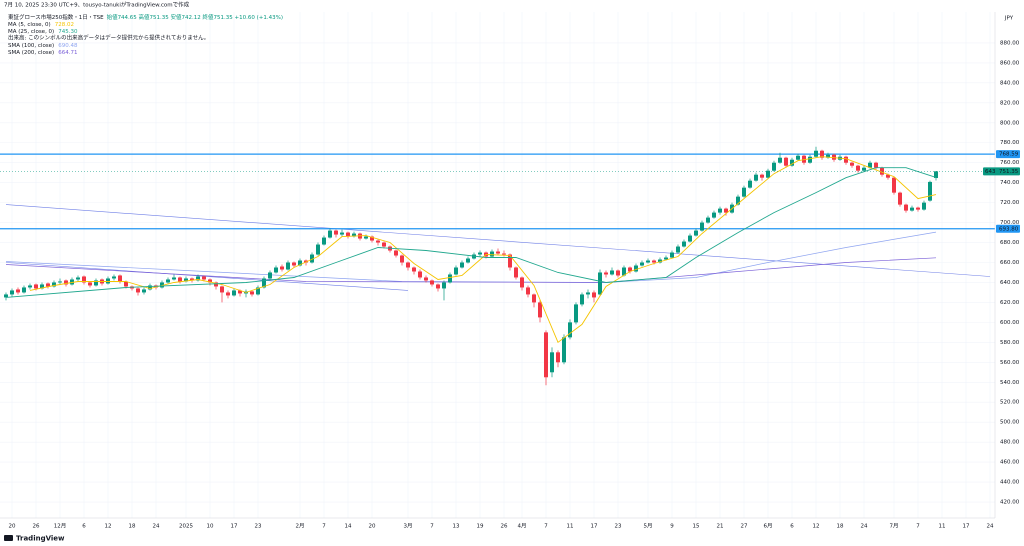 The width and height of the screenshot is (1024, 546). I want to click on logo-icon, so click(8, 538).